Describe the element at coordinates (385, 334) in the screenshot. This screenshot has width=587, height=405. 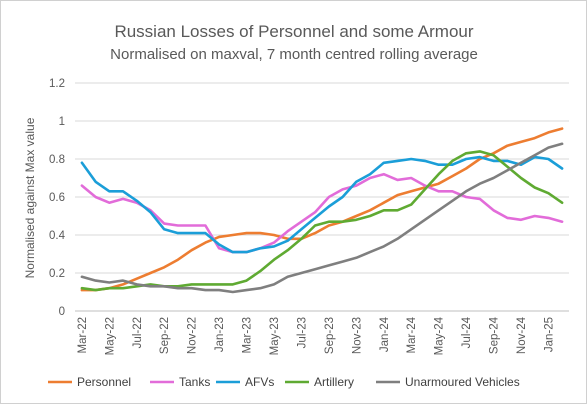
I see `x-tick-label: Jan-24` at that location.